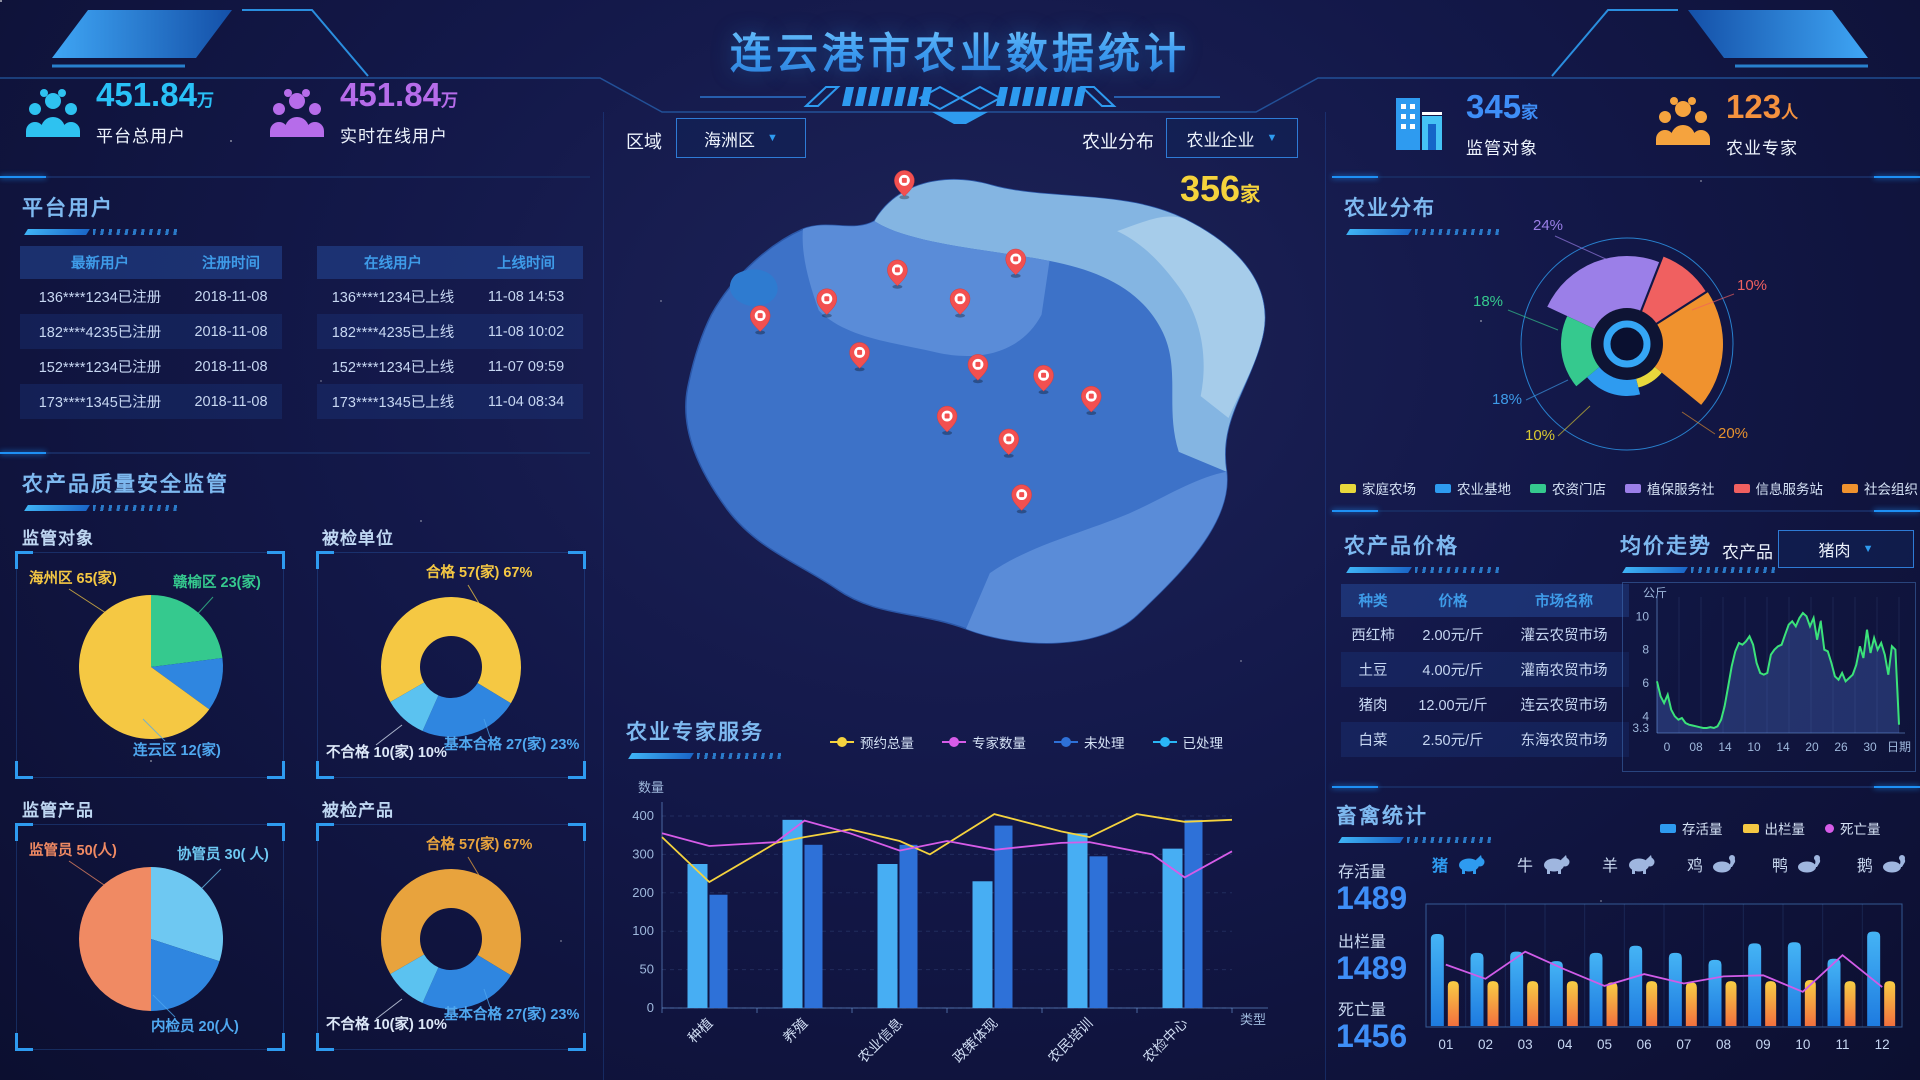 This screenshot has width=1920, height=1080. What do you see at coordinates (741, 138) in the screenshot?
I see `region-select: 海洲区 ▼` at bounding box center [741, 138].